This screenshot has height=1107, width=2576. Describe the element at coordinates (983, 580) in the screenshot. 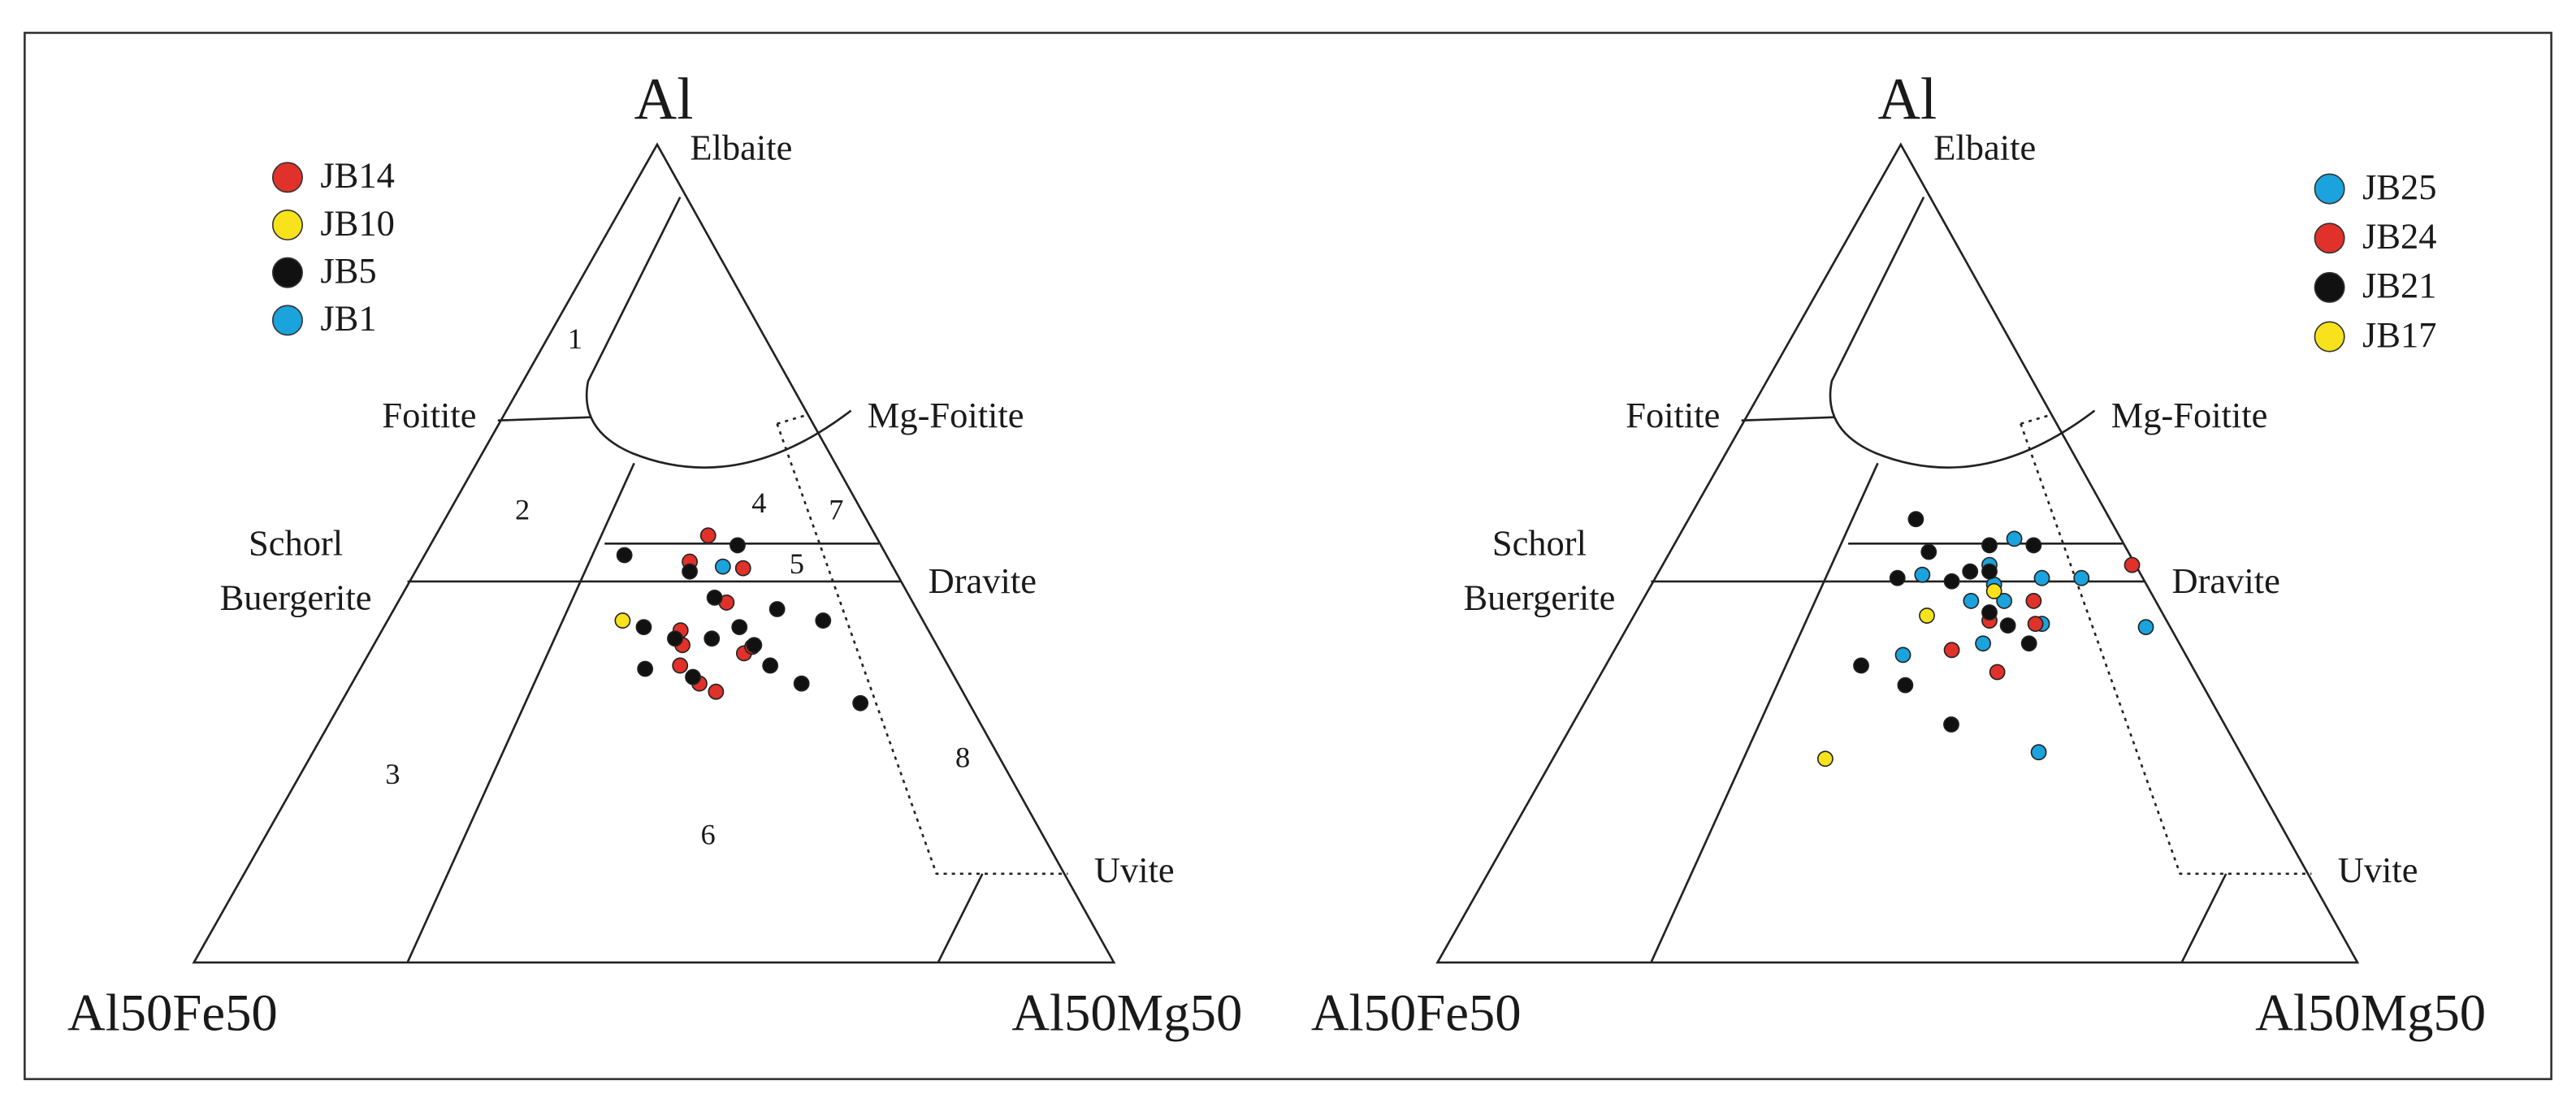

I see `end-member-label: Dravite` at that location.